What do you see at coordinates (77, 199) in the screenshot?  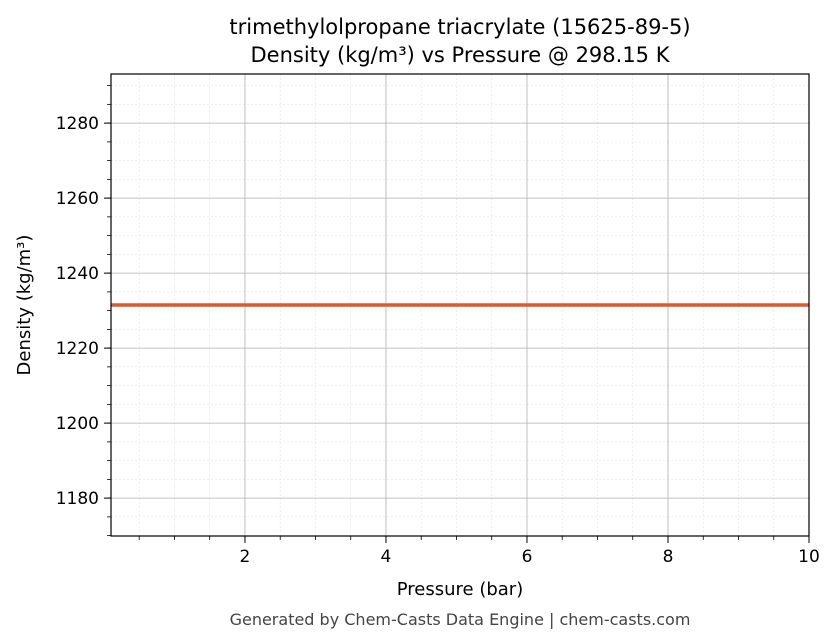 I see `y-tick-label: 1260` at bounding box center [77, 199].